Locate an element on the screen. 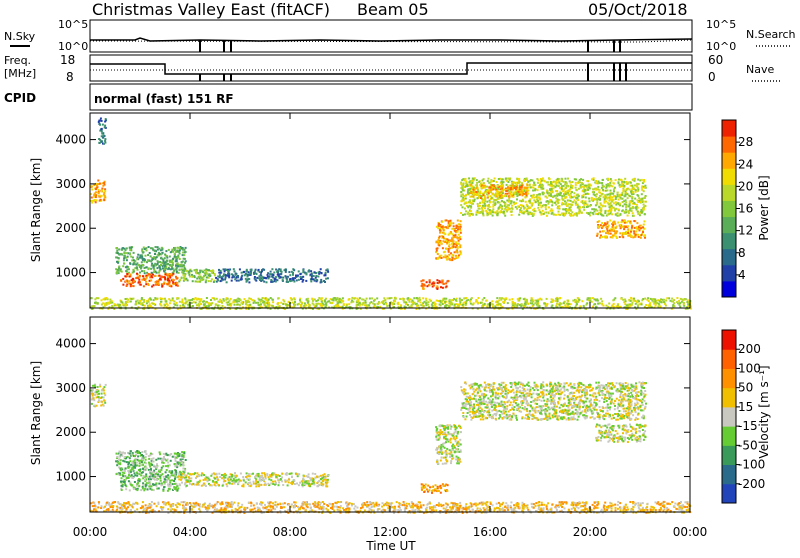  cpid-label: CPID is located at coordinates (20, 98).